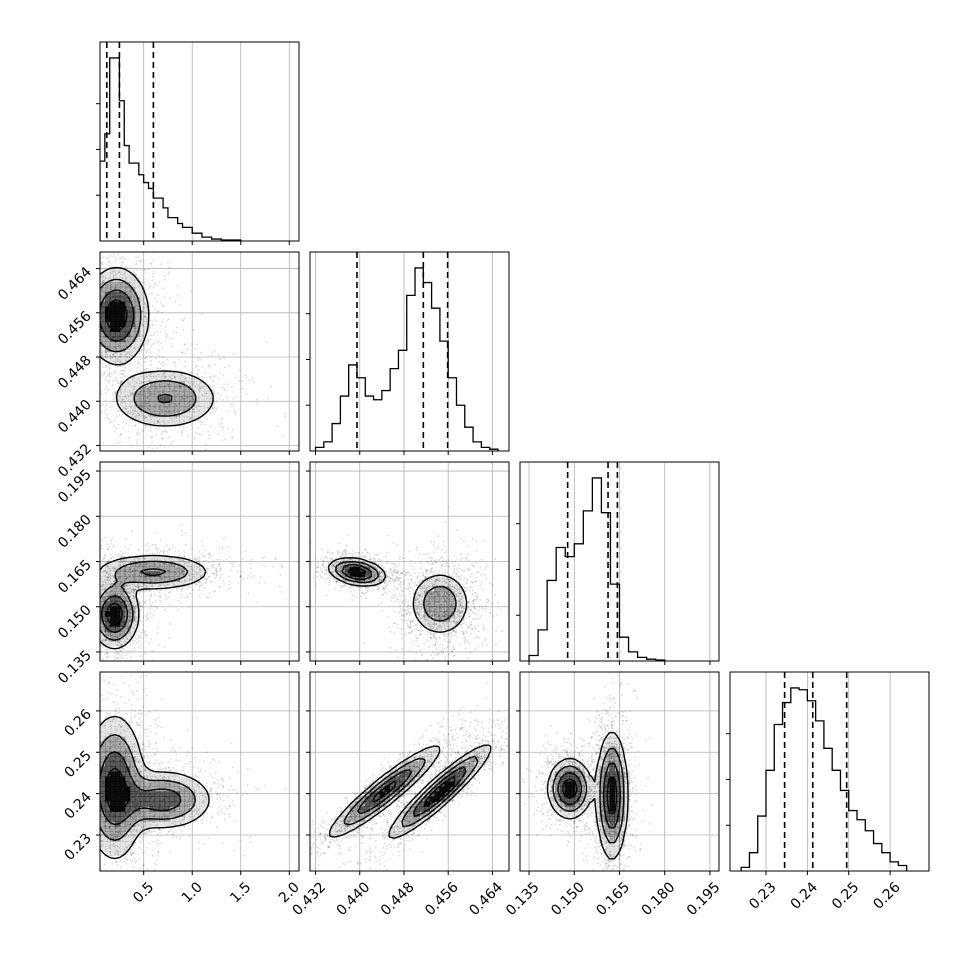 This screenshot has height=970, width=970. I want to click on x-tick-label: 1.5, so click(240, 892).